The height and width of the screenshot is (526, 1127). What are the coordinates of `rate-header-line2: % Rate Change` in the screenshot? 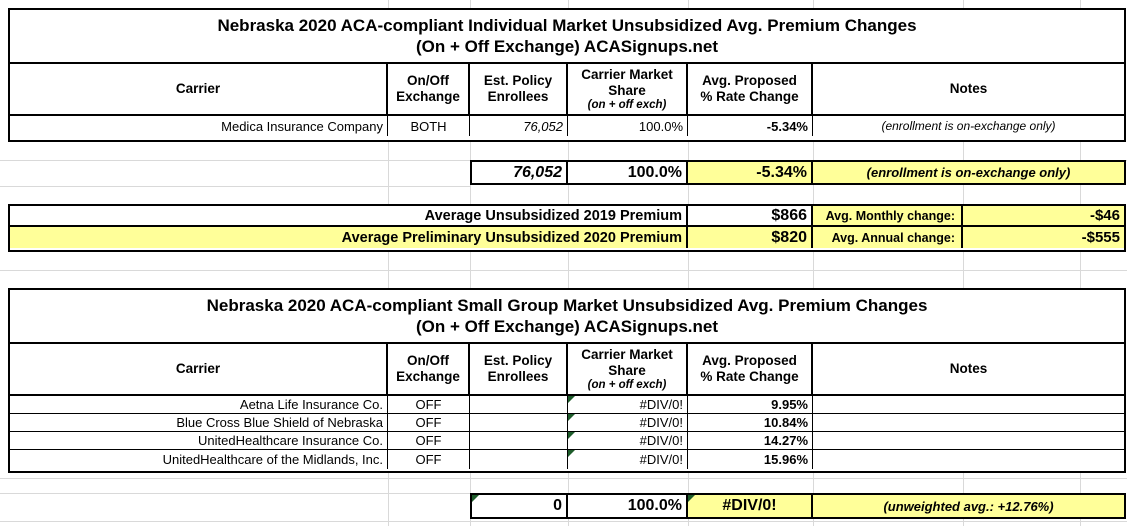 It's located at (749, 376).